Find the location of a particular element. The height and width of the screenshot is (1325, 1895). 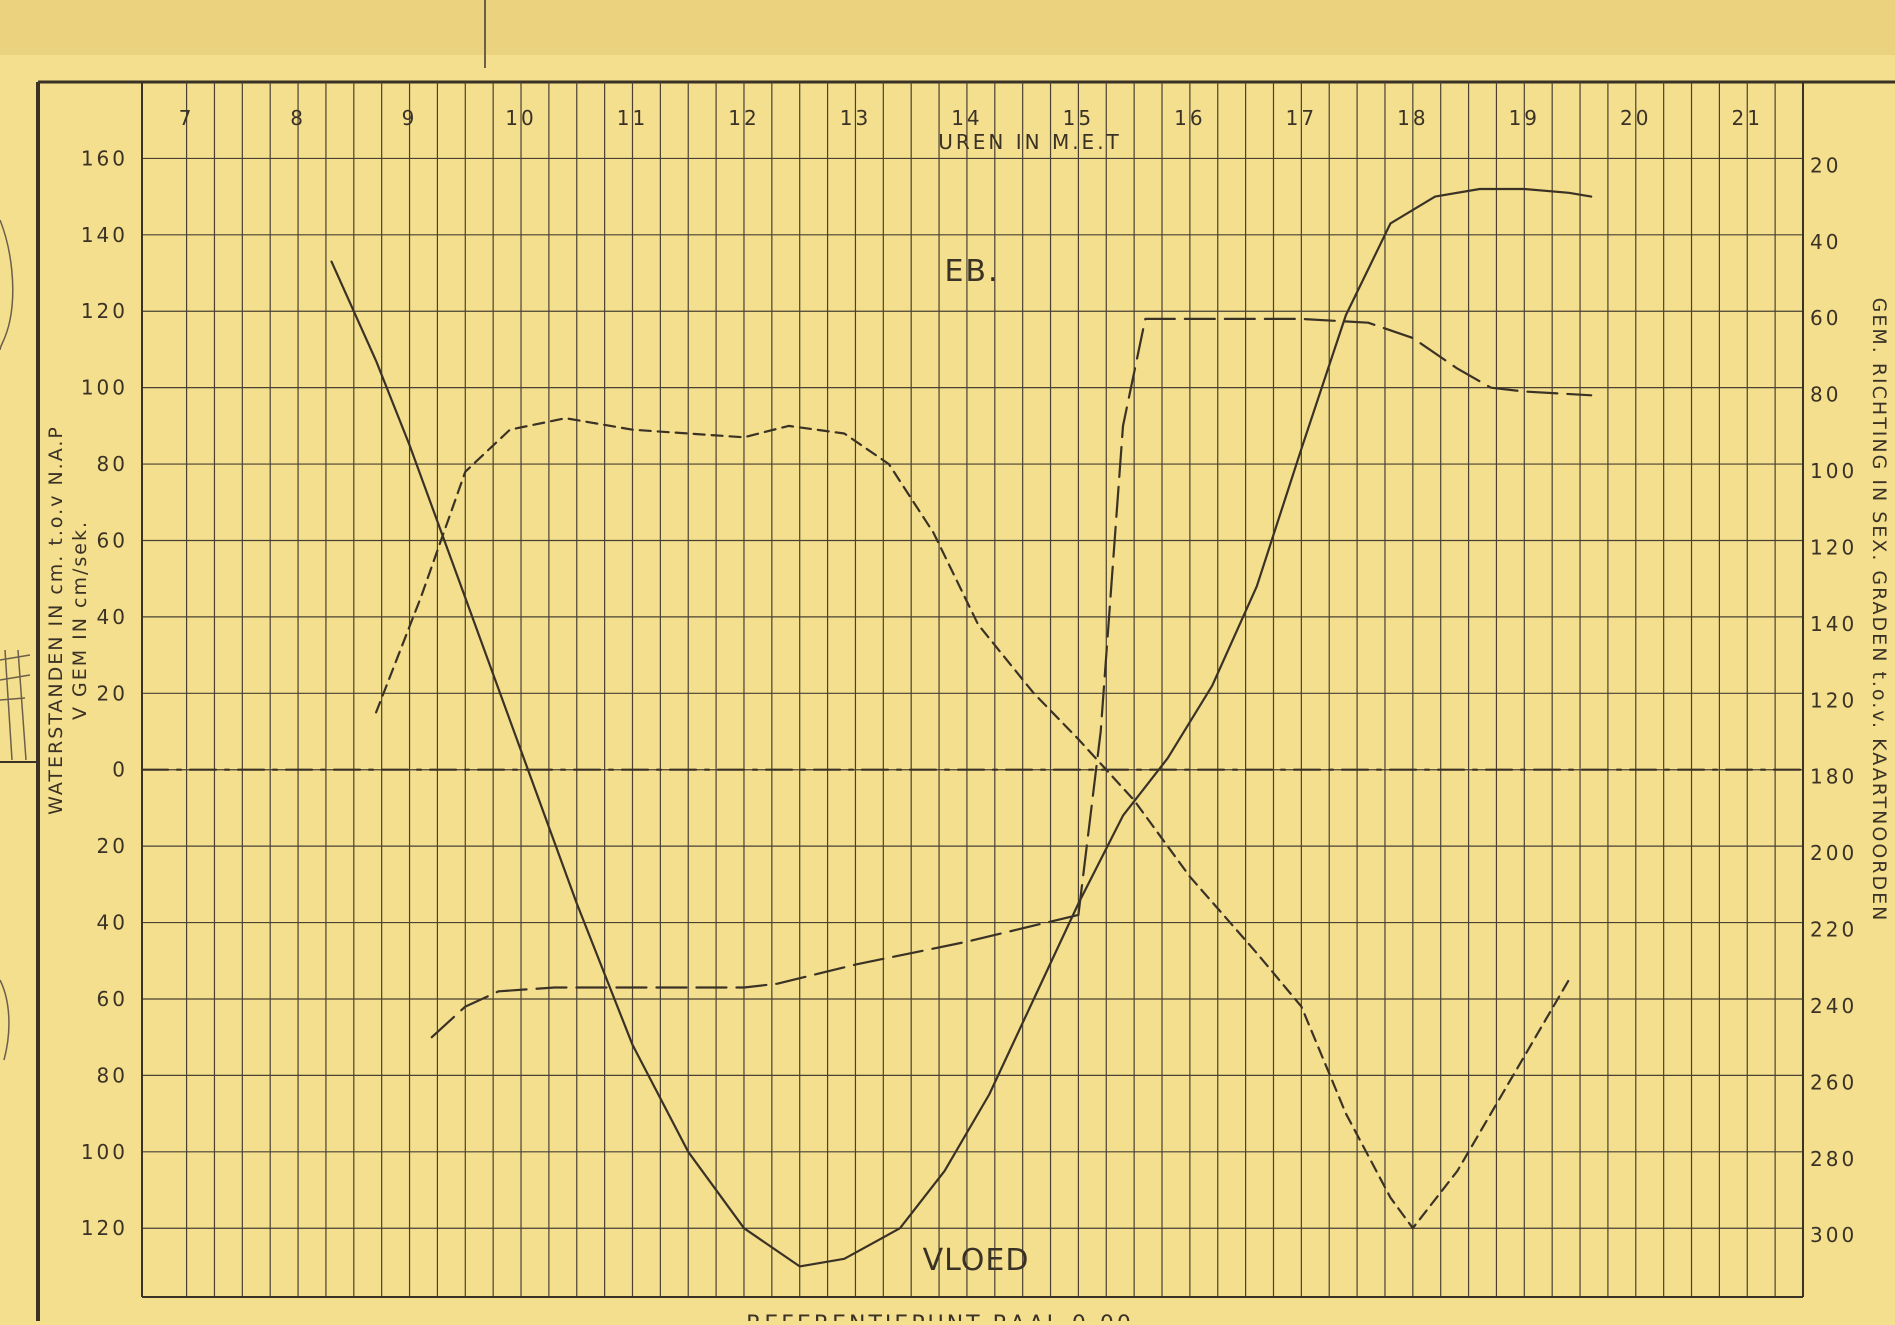

x-tick-label: 10 is located at coordinates (520, 118).